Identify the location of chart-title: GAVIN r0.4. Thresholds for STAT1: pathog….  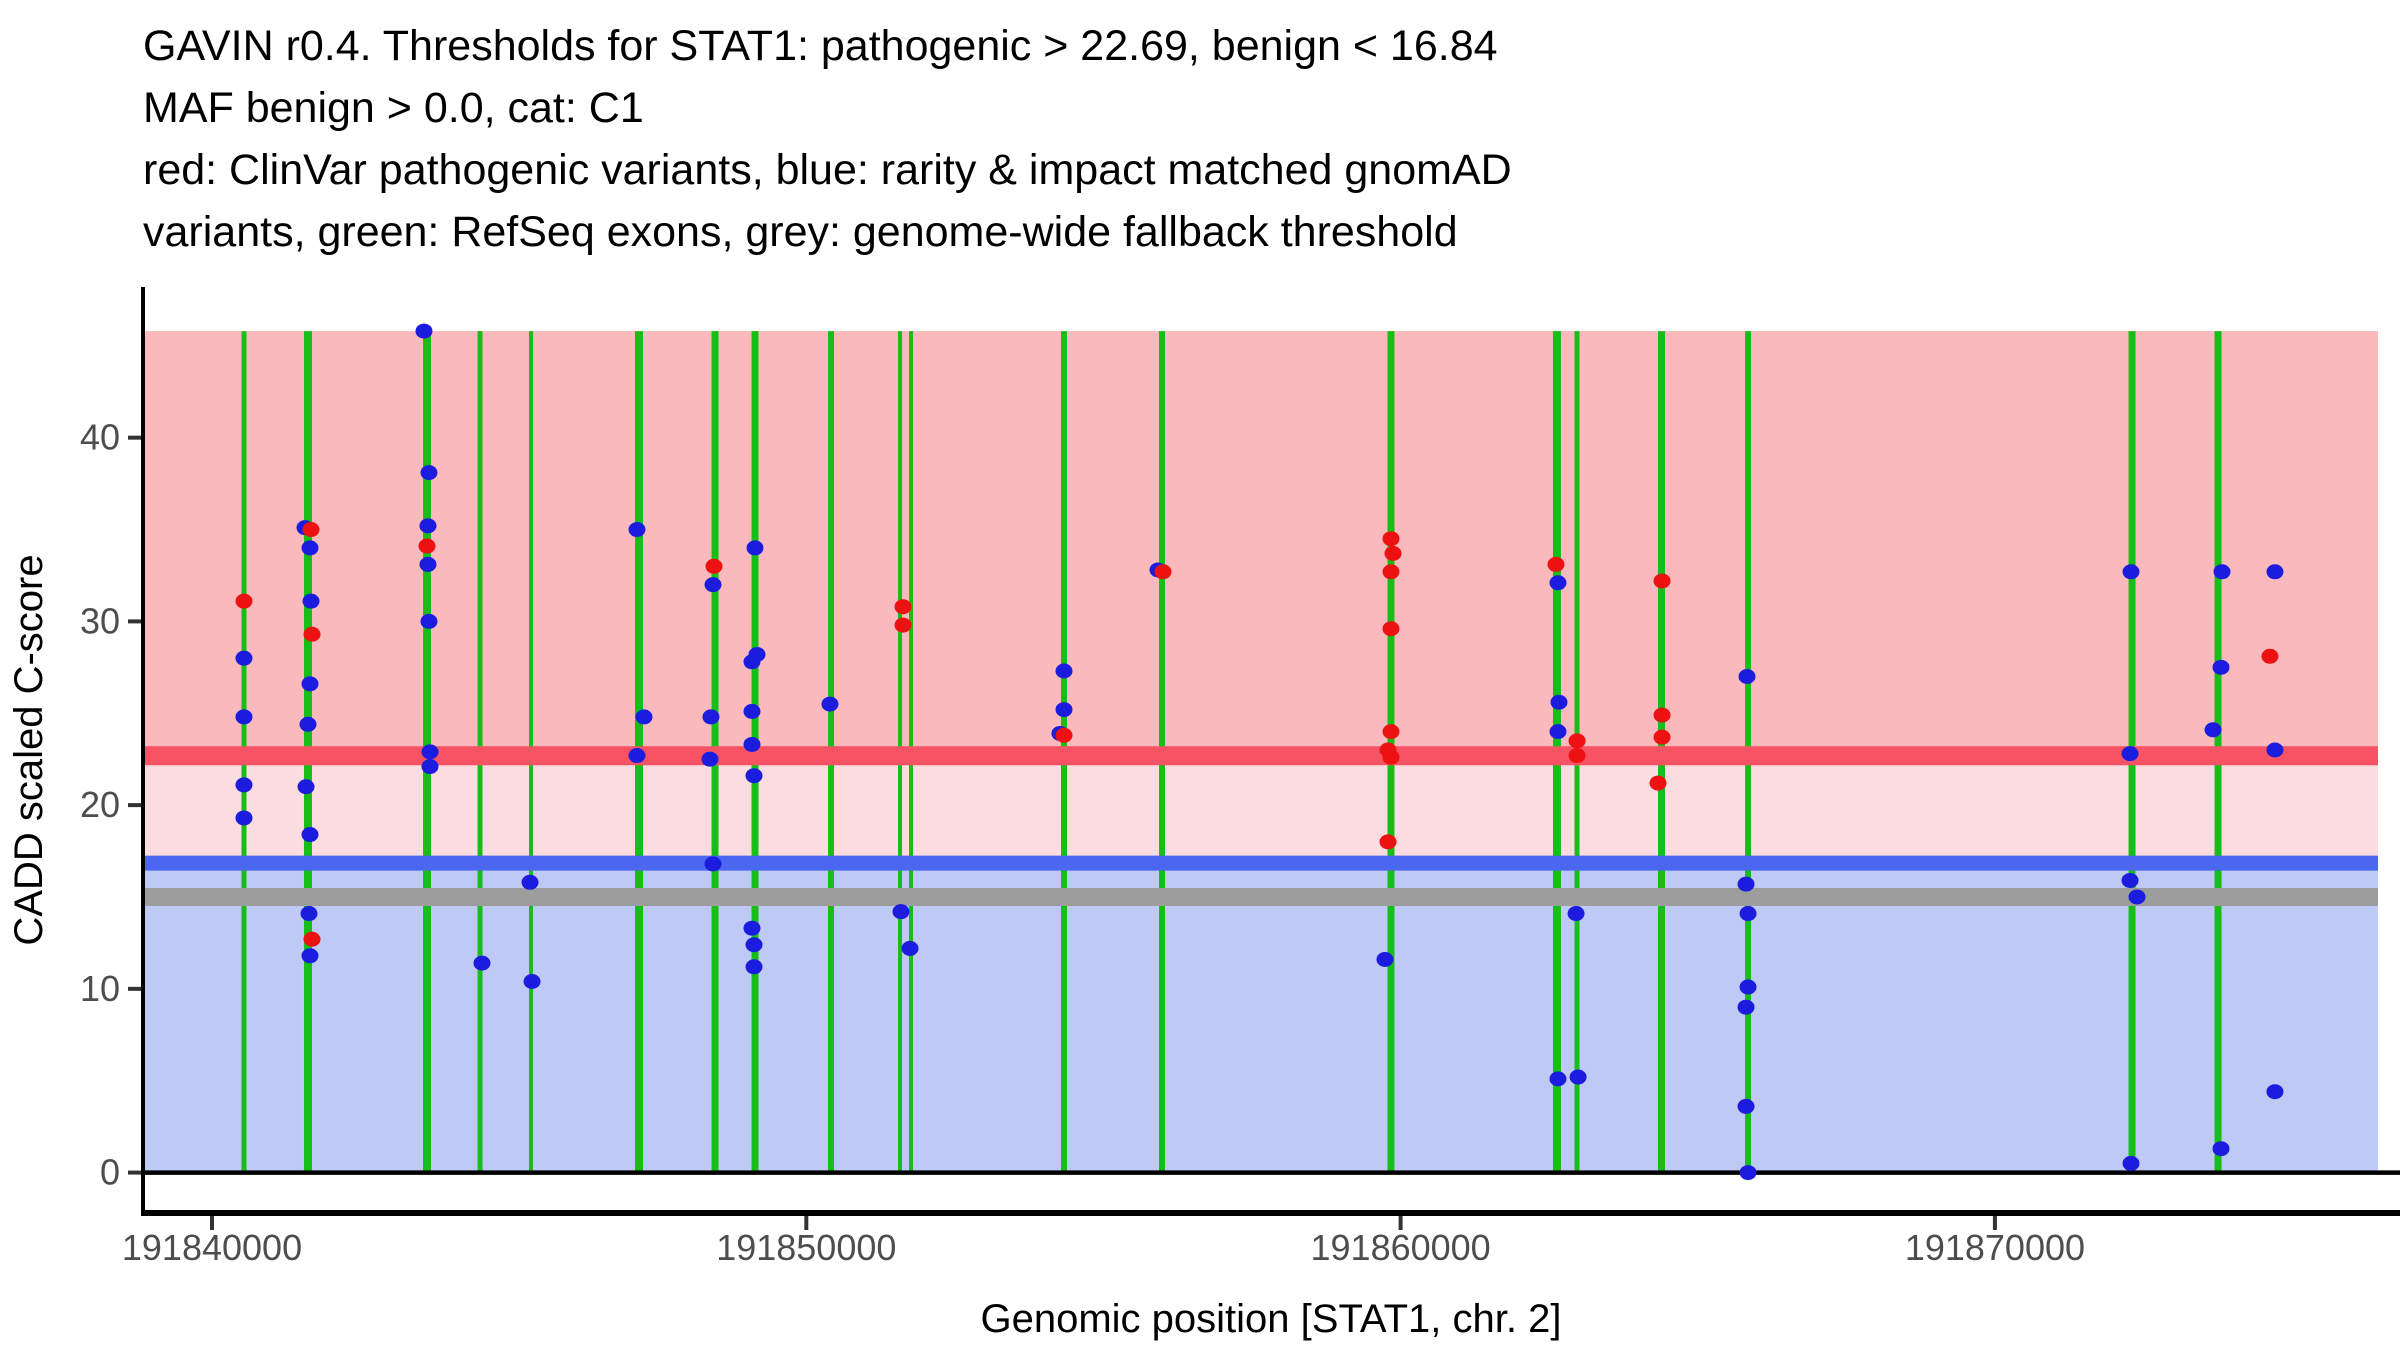
(827, 139).